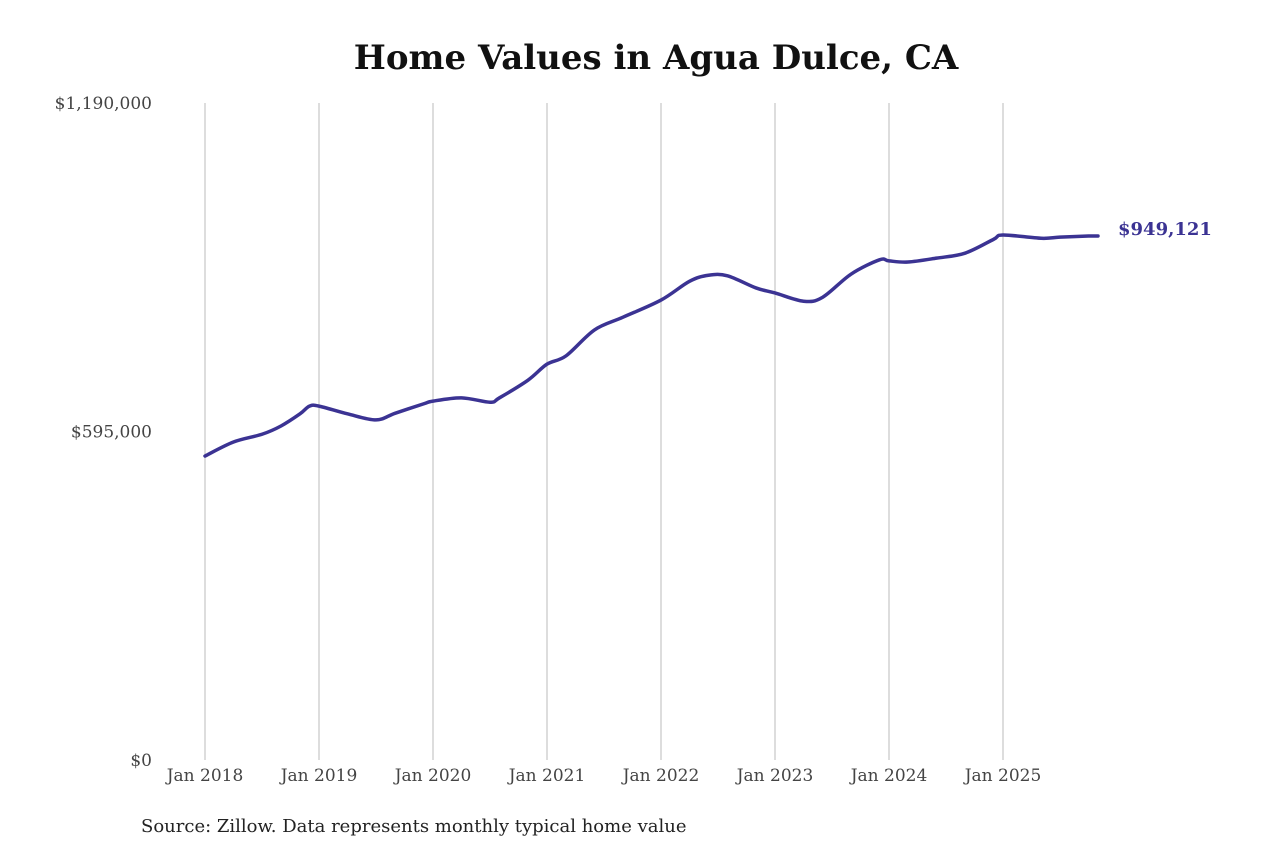 This screenshot has width=1280, height=853. Describe the element at coordinates (888, 776) in the screenshot. I see `x-tick-label: Jan 2024` at that location.